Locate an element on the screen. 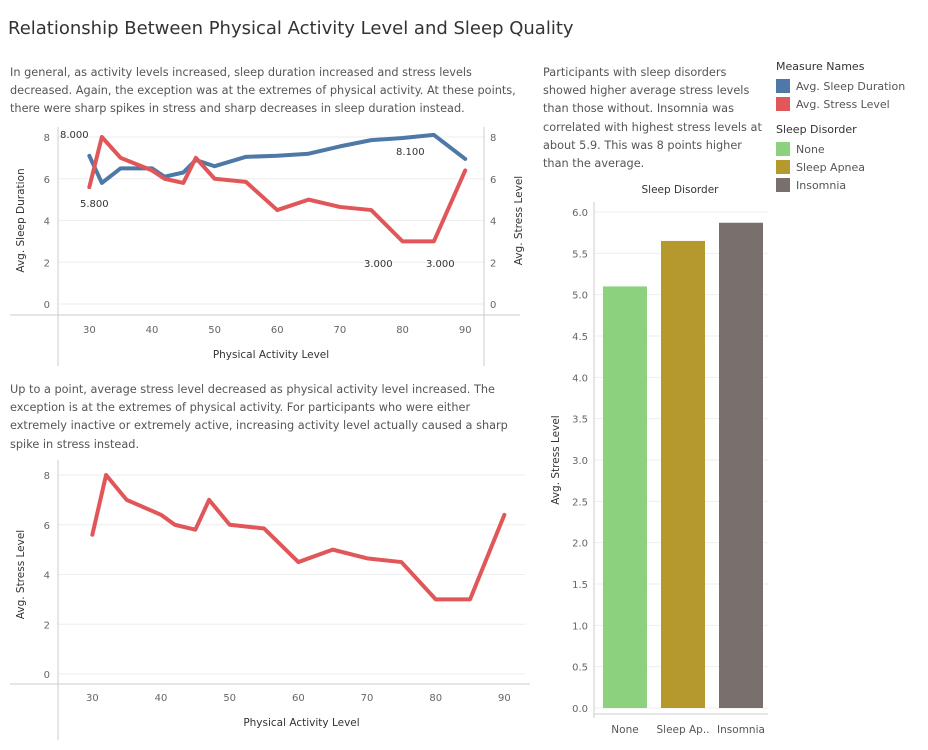 The height and width of the screenshot is (750, 928). legend-item-sleep-duration: Avg. Sleep Duration is located at coordinates (840, 86).